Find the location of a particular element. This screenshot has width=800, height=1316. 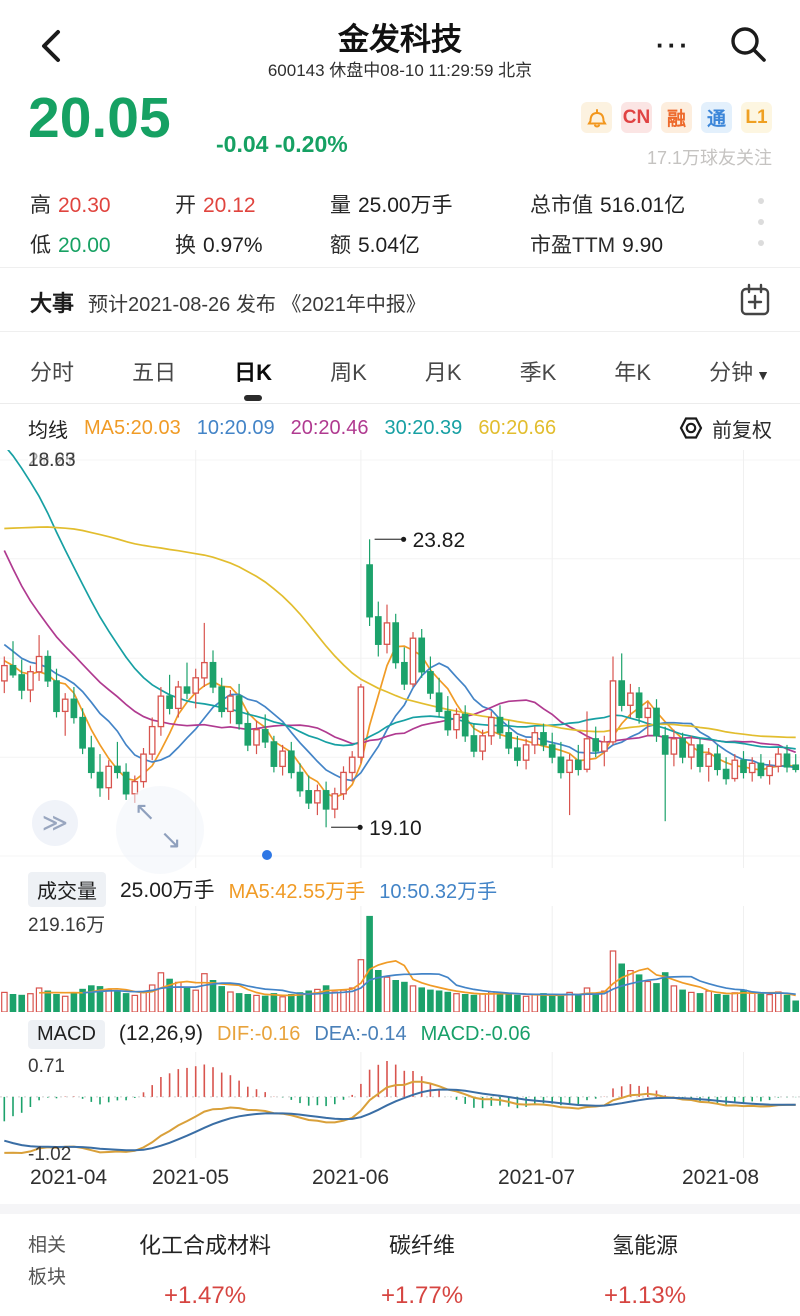

stat-volume: 量 25.00万手 is located at coordinates (391, 205).